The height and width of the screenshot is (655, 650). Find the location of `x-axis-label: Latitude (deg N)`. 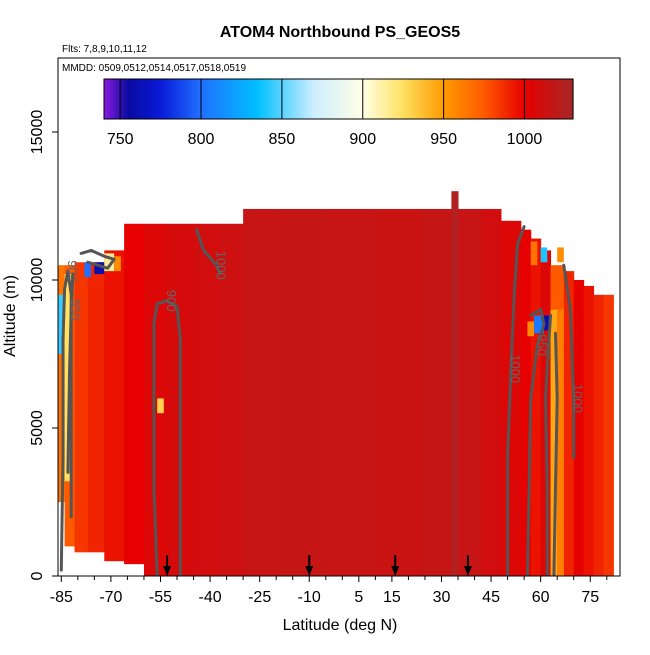

x-axis-label: Latitude (deg N) is located at coordinates (340, 625).